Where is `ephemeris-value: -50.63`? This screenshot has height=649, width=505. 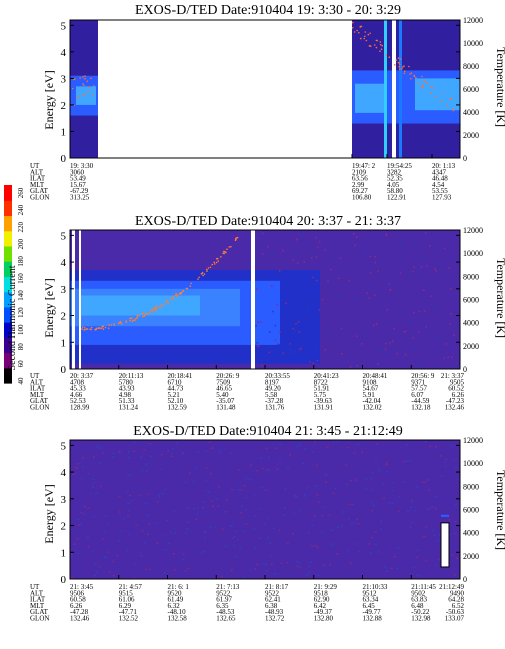 ephemeris-value: -50.63 is located at coordinates (455, 612).